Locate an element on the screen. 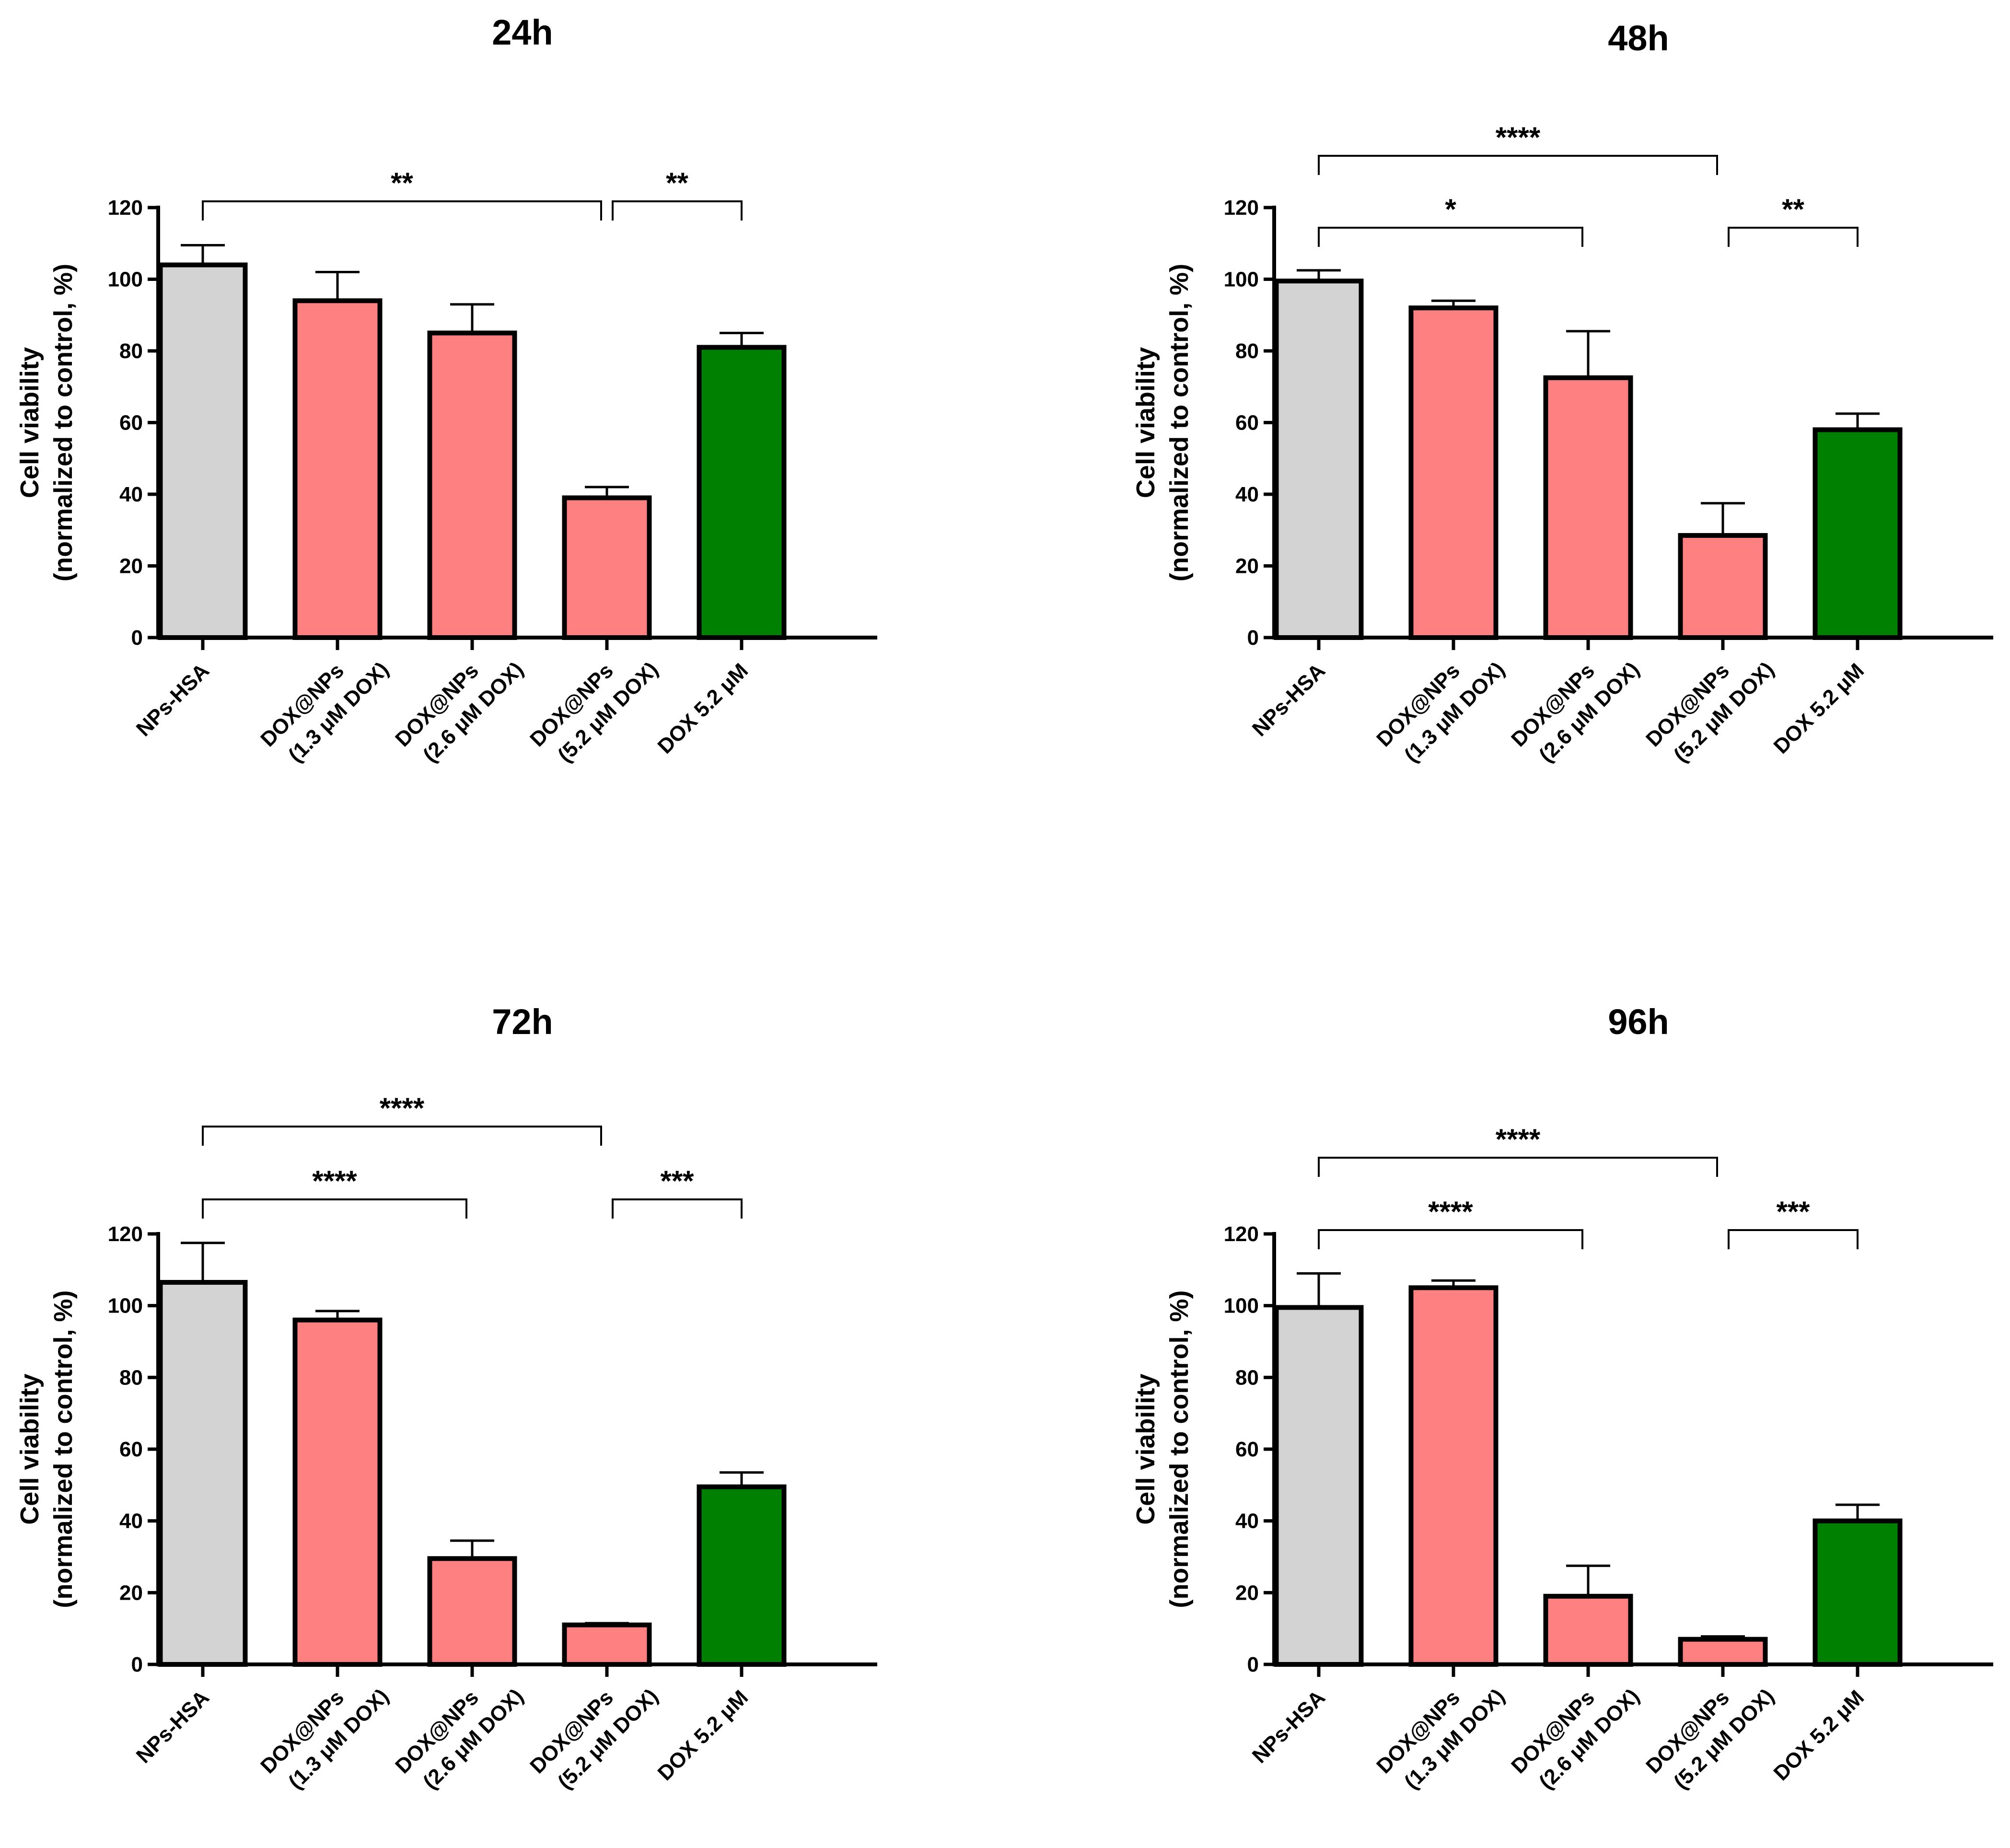 This screenshot has height=1848, width=2010. chart-title: 96h is located at coordinates (1638, 1022).